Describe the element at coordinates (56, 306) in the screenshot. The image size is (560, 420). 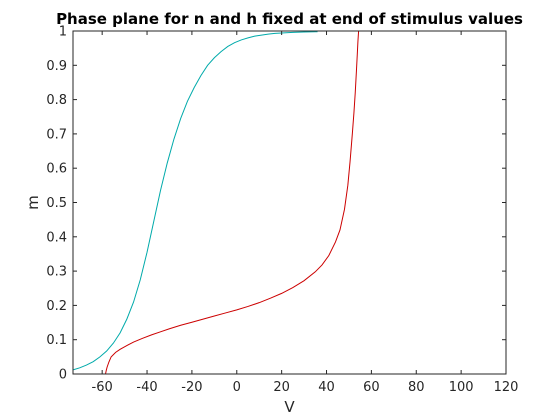
I see `y-tick-label: 0.2` at that location.